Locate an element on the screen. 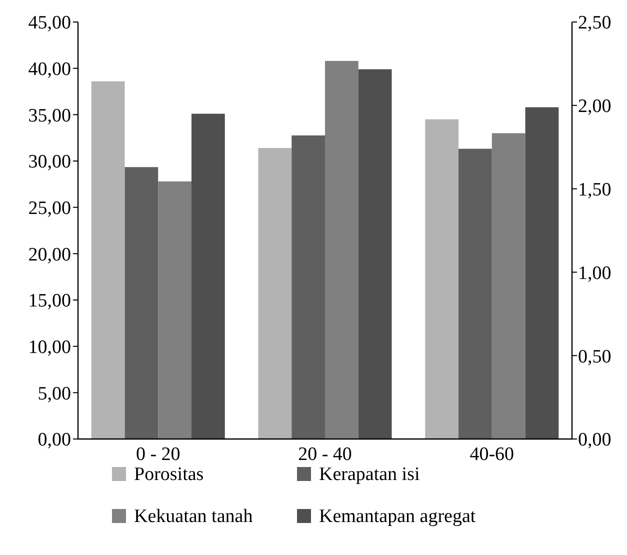  y-tick-label: 30,00 is located at coordinates (49, 162).